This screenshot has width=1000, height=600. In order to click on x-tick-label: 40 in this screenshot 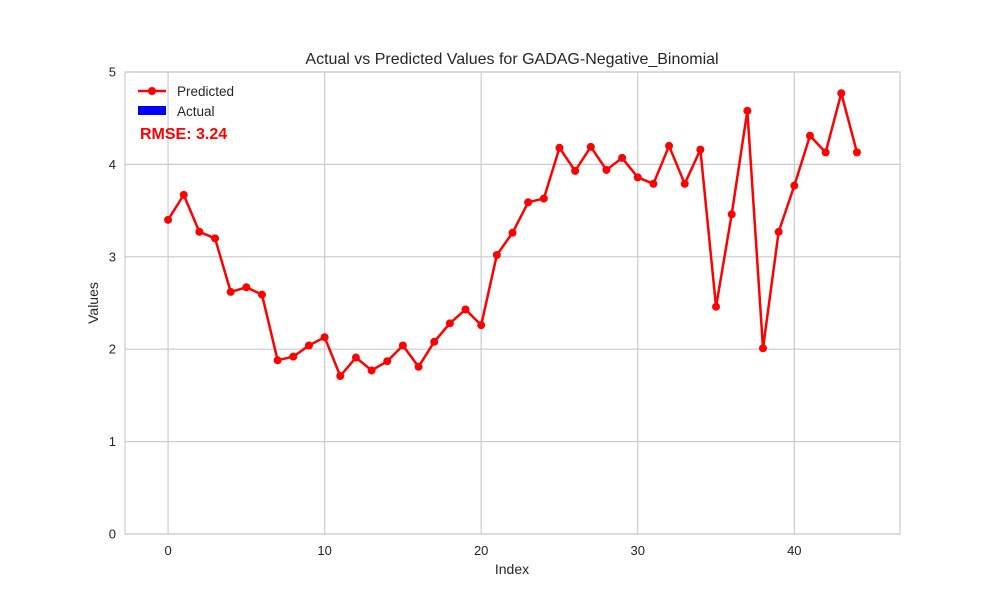, I will do `click(794, 550)`.